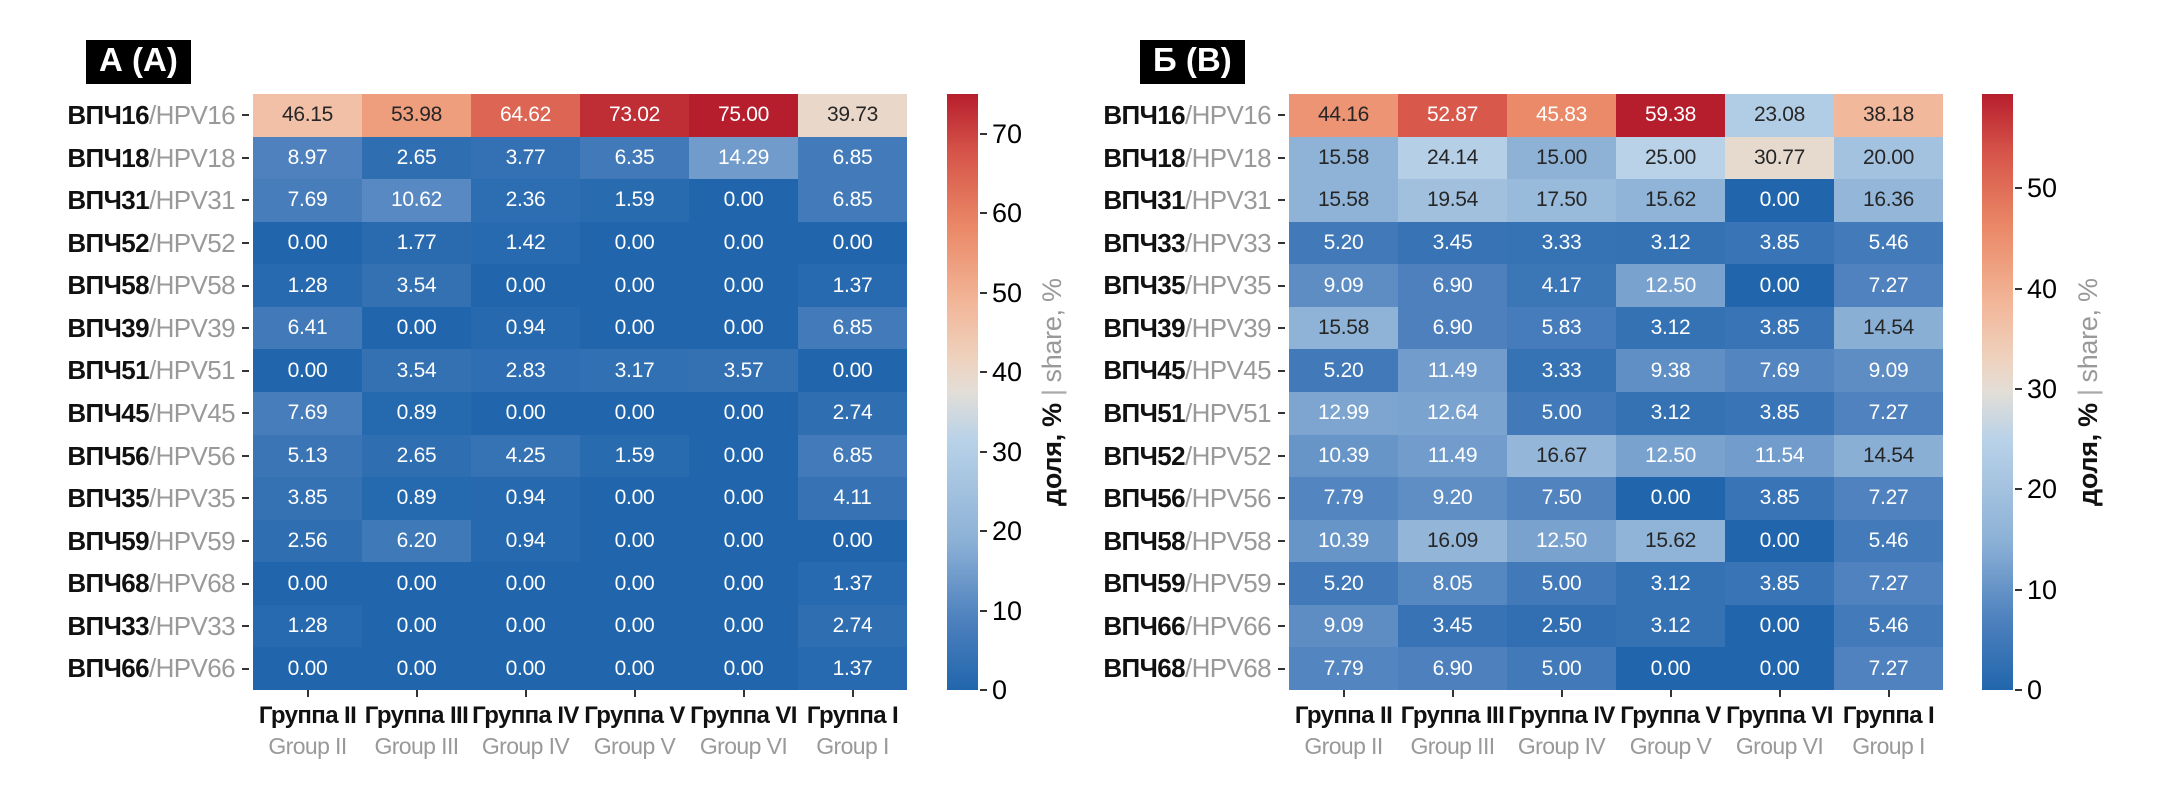  I want to click on row-label: ВПЧ59/HPV59, so click(1147, 583).